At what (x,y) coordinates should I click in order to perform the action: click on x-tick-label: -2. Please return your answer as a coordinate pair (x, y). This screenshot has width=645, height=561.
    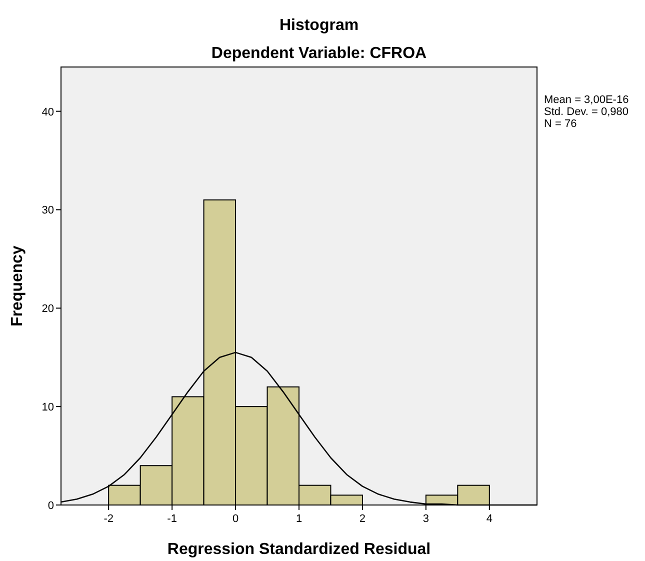
    Looking at the image, I should click on (109, 519).